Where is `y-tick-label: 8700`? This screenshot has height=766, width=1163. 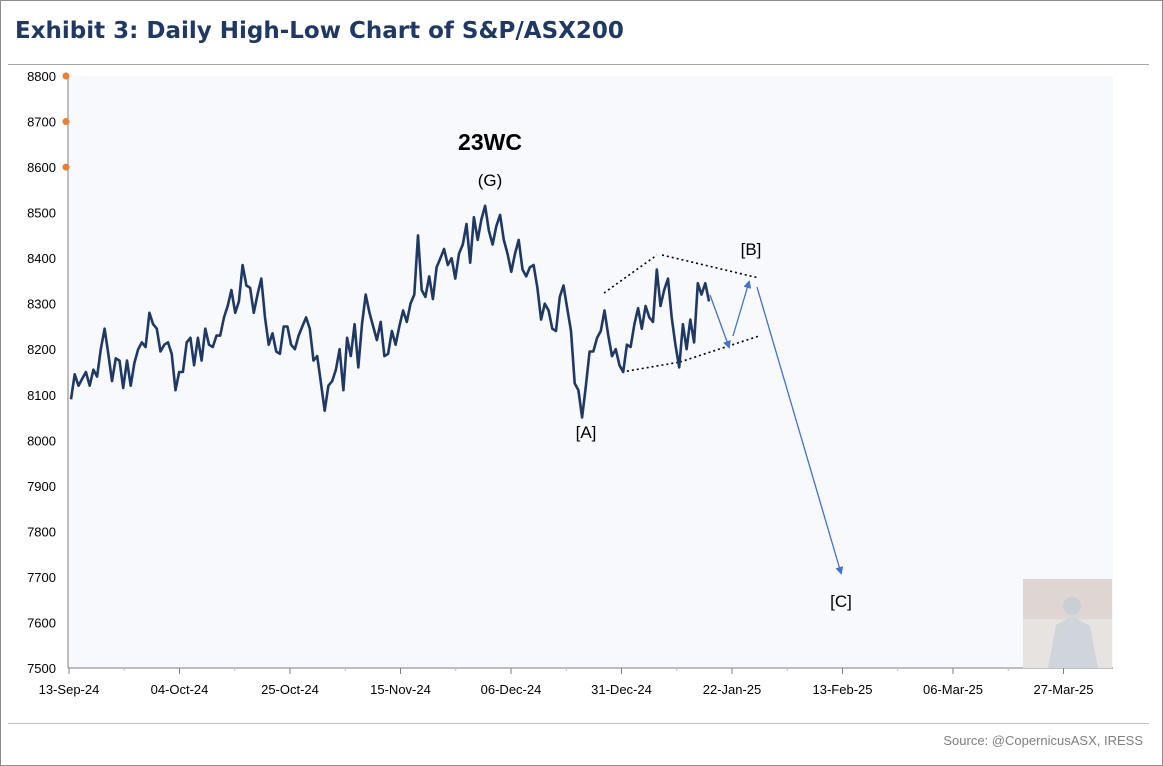 y-tick-label: 8700 is located at coordinates (41, 122).